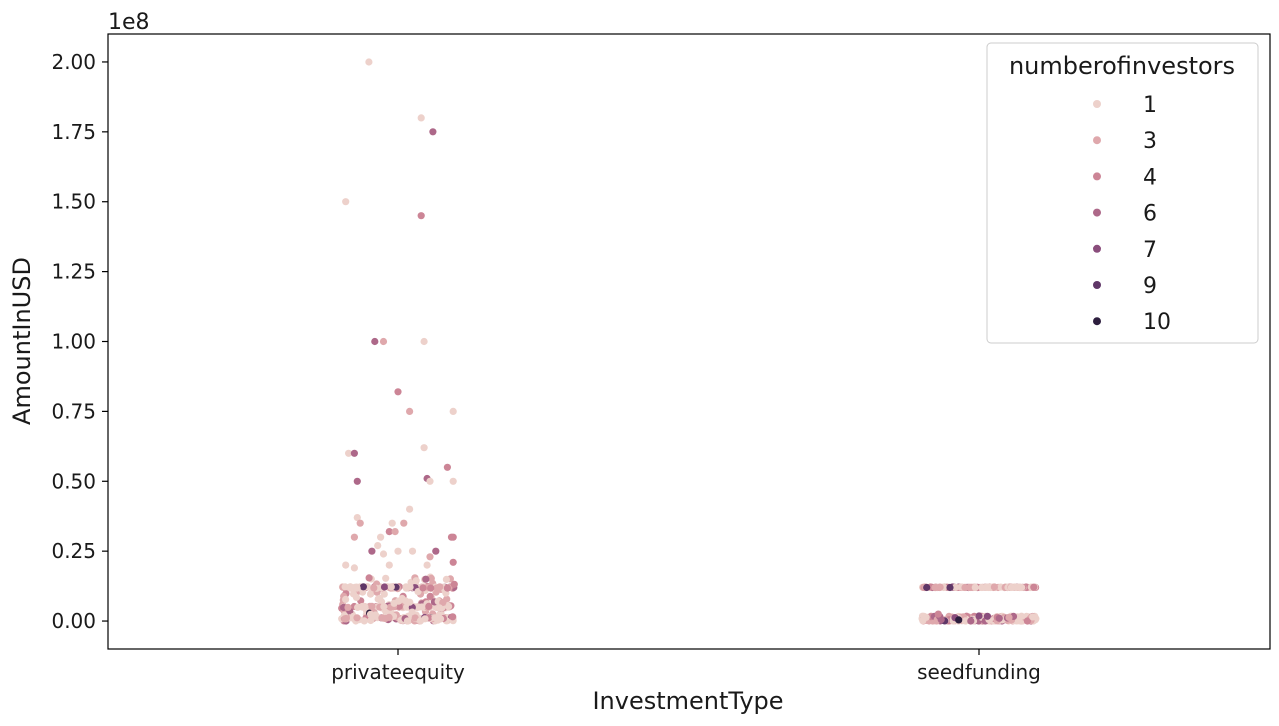 The width and height of the screenshot is (1279, 726). Describe the element at coordinates (1132, 214) in the screenshot. I see `legend-entries: 1 3 4 6 7 9 10` at that location.